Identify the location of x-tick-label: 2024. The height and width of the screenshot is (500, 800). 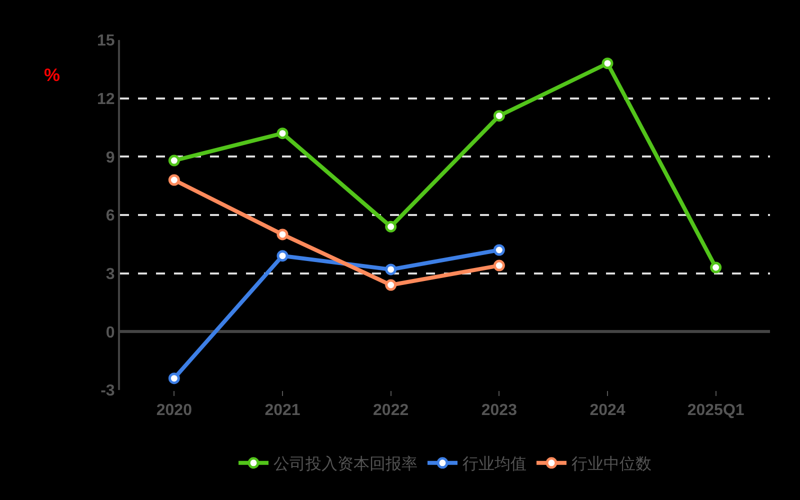
(608, 411).